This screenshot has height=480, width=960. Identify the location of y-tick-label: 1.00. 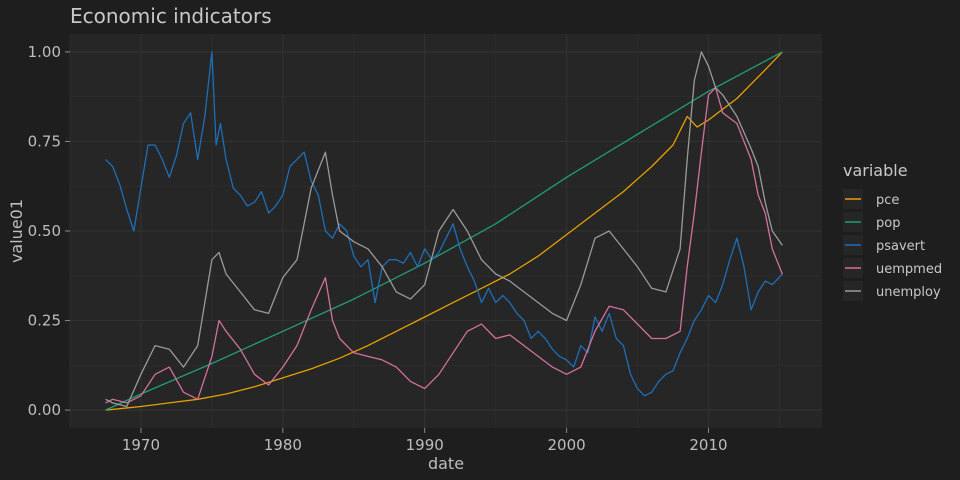
(44, 52).